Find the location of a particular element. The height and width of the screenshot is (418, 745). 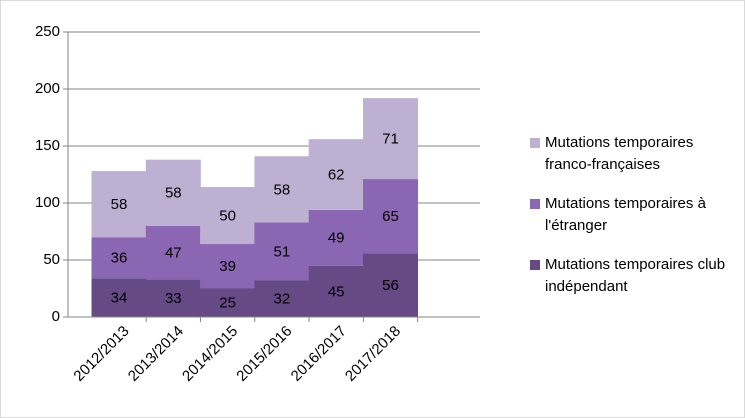

data-label: 49 is located at coordinates (336, 238).